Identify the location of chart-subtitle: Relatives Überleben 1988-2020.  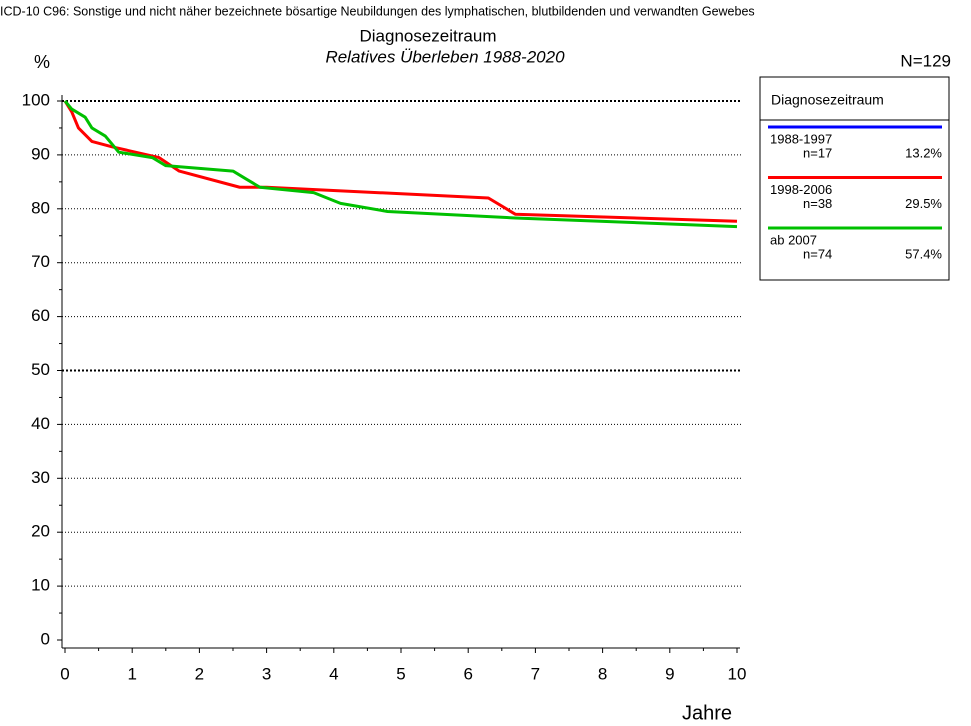
(445, 56).